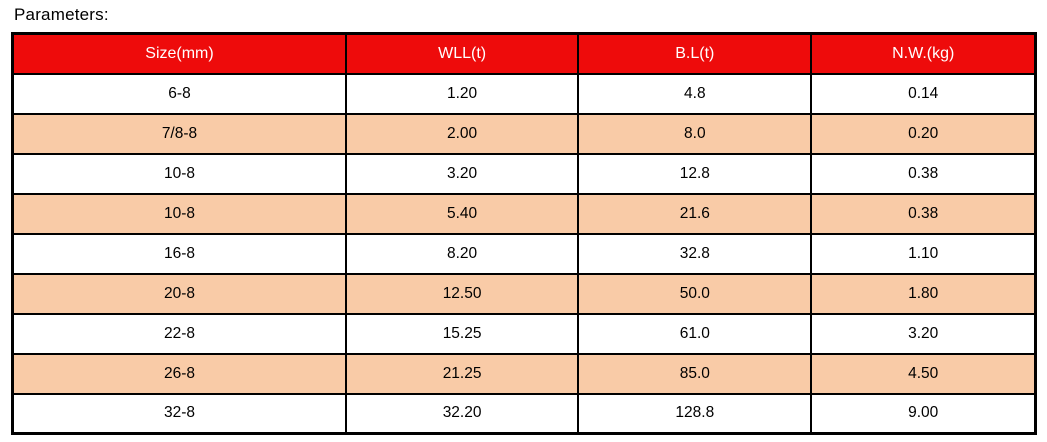 This screenshot has height=442, width=1047. Describe the element at coordinates (695, 293) in the screenshot. I see `table-cell: 50.0` at that location.